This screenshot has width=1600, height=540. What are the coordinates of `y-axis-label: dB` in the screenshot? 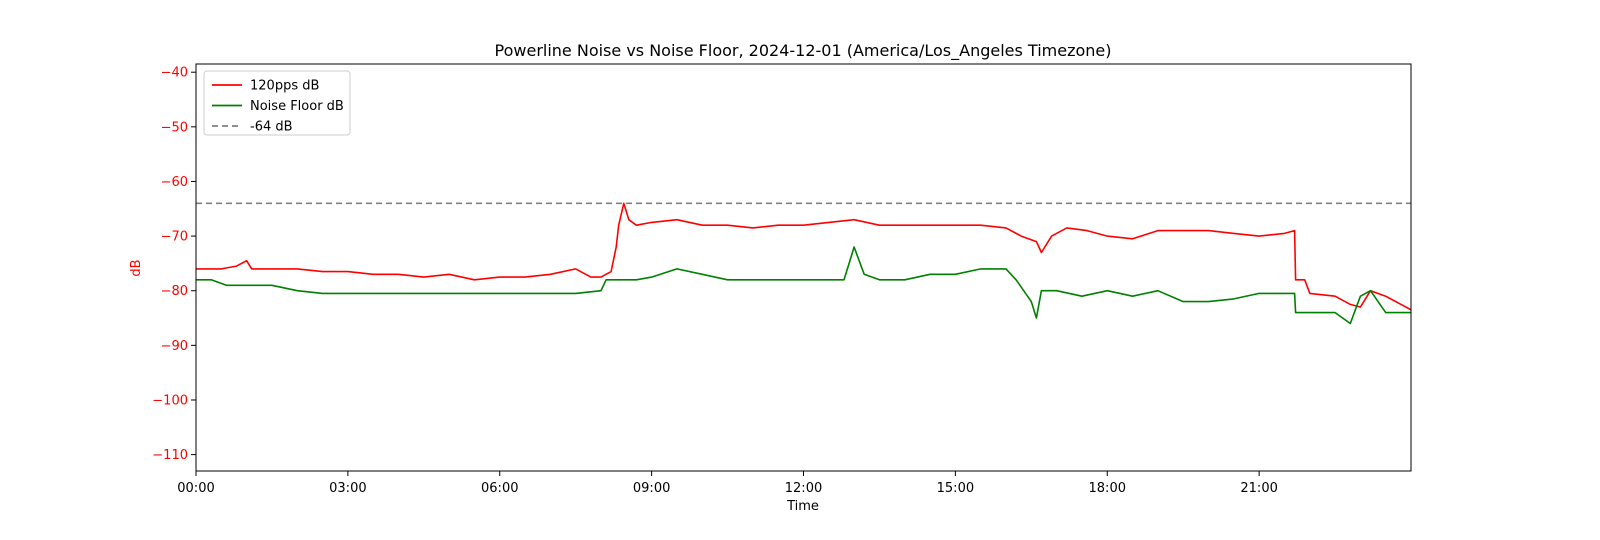 It's located at (136, 267).